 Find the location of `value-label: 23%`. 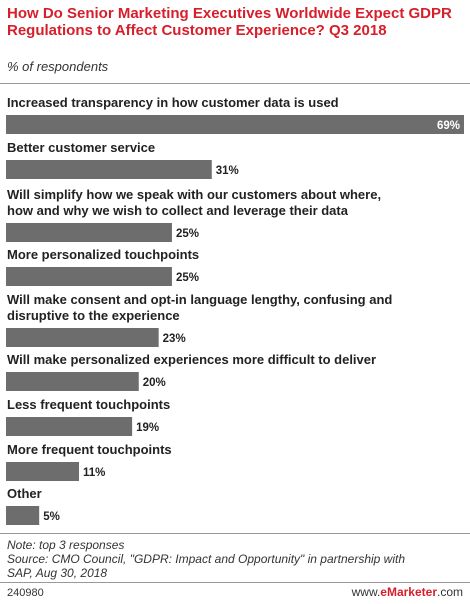

value-label: 23% is located at coordinates (174, 339).